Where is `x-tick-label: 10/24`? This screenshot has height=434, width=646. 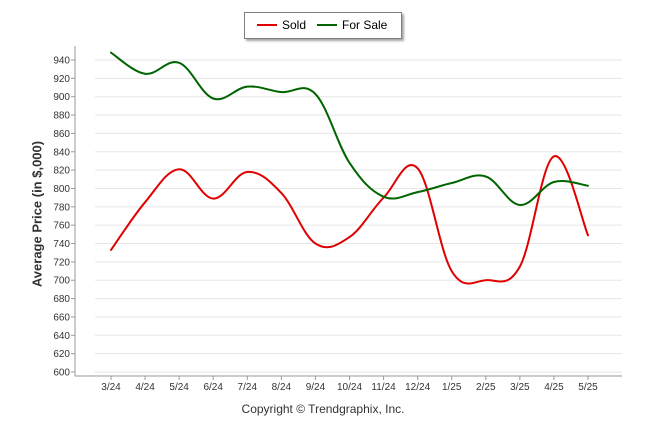
x-tick-label: 10/24 is located at coordinates (349, 387).